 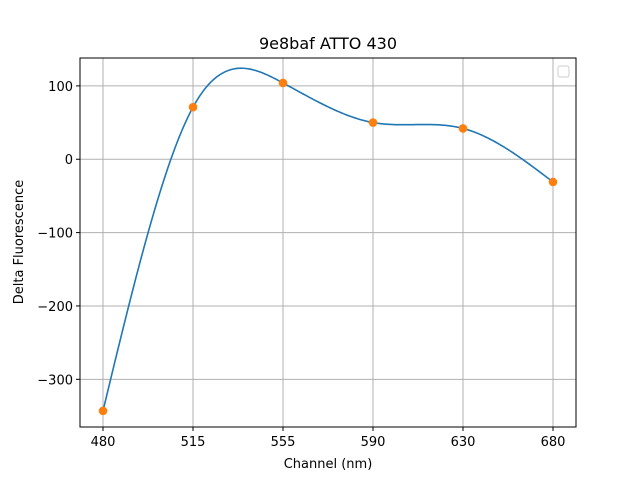 I want to click on y-axis-label: Delta Fluorescence, so click(x=19, y=242).